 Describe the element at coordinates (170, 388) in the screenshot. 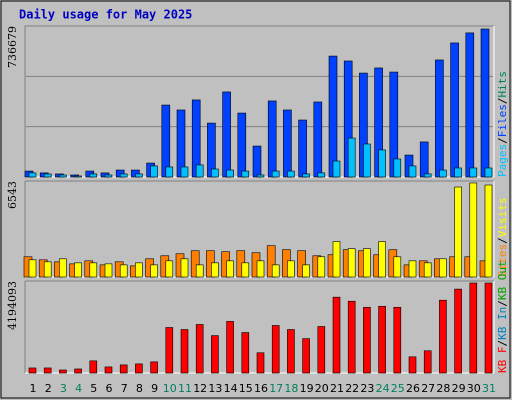

I see `x-tick-label: 10` at that location.